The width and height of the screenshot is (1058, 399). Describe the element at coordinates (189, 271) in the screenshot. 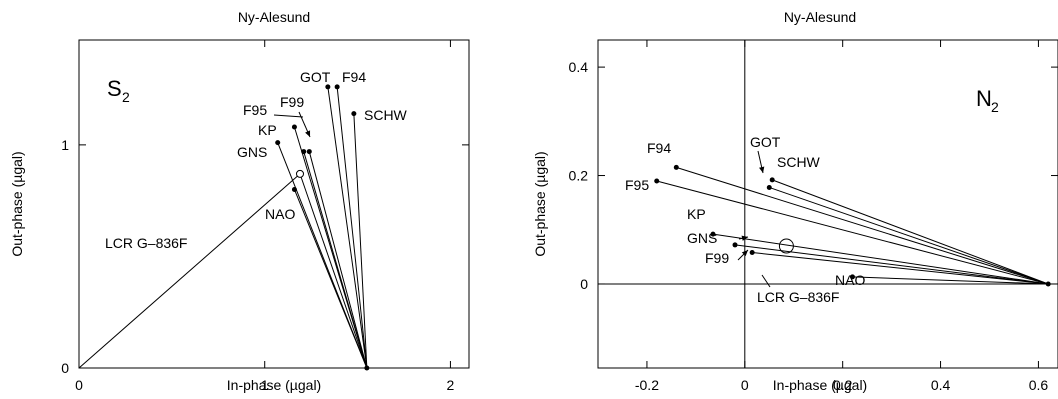

I see `reference-line` at that location.